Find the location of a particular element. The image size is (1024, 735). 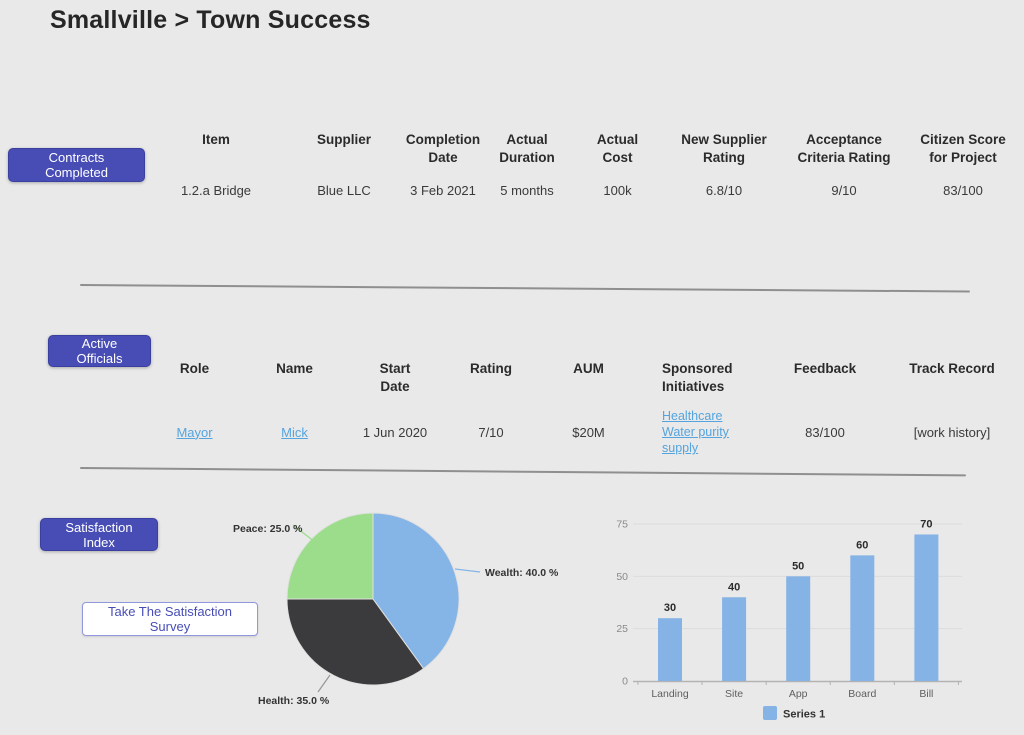

pie-slice-peace is located at coordinates (330, 556).